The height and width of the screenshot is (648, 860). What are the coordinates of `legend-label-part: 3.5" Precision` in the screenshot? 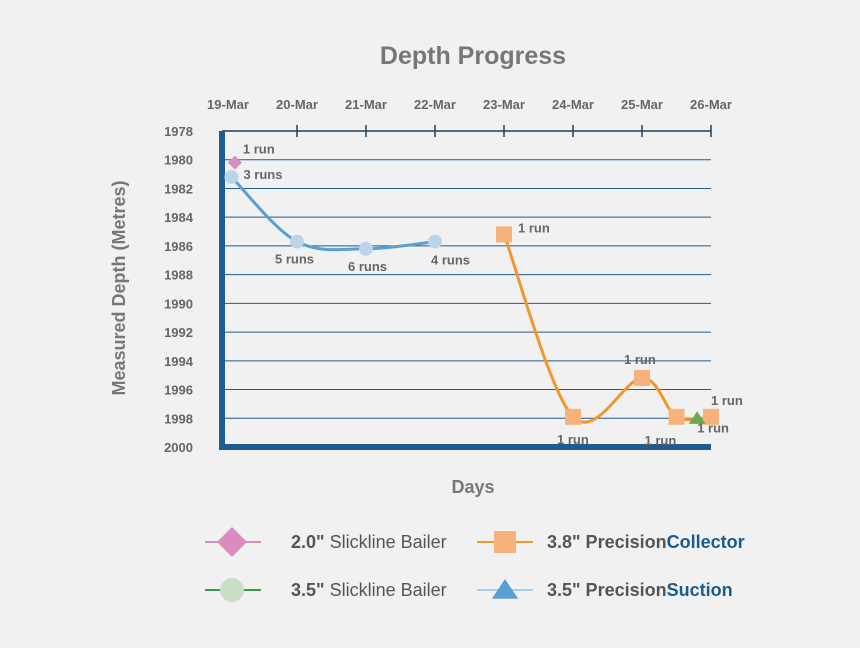 It's located at (607, 590).